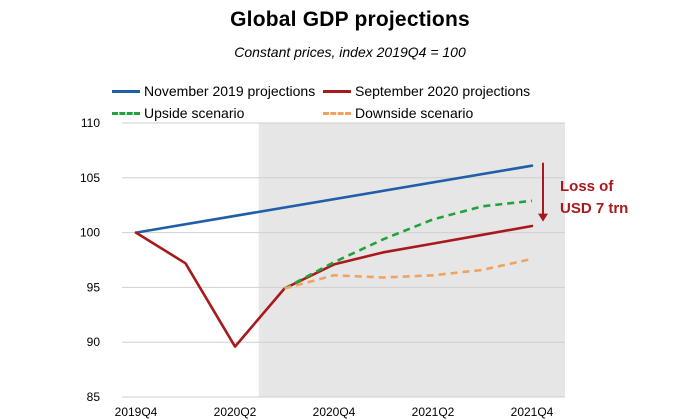 The width and height of the screenshot is (700, 420). Describe the element at coordinates (587, 186) in the screenshot. I see `annotation-text-line: Loss of` at that location.